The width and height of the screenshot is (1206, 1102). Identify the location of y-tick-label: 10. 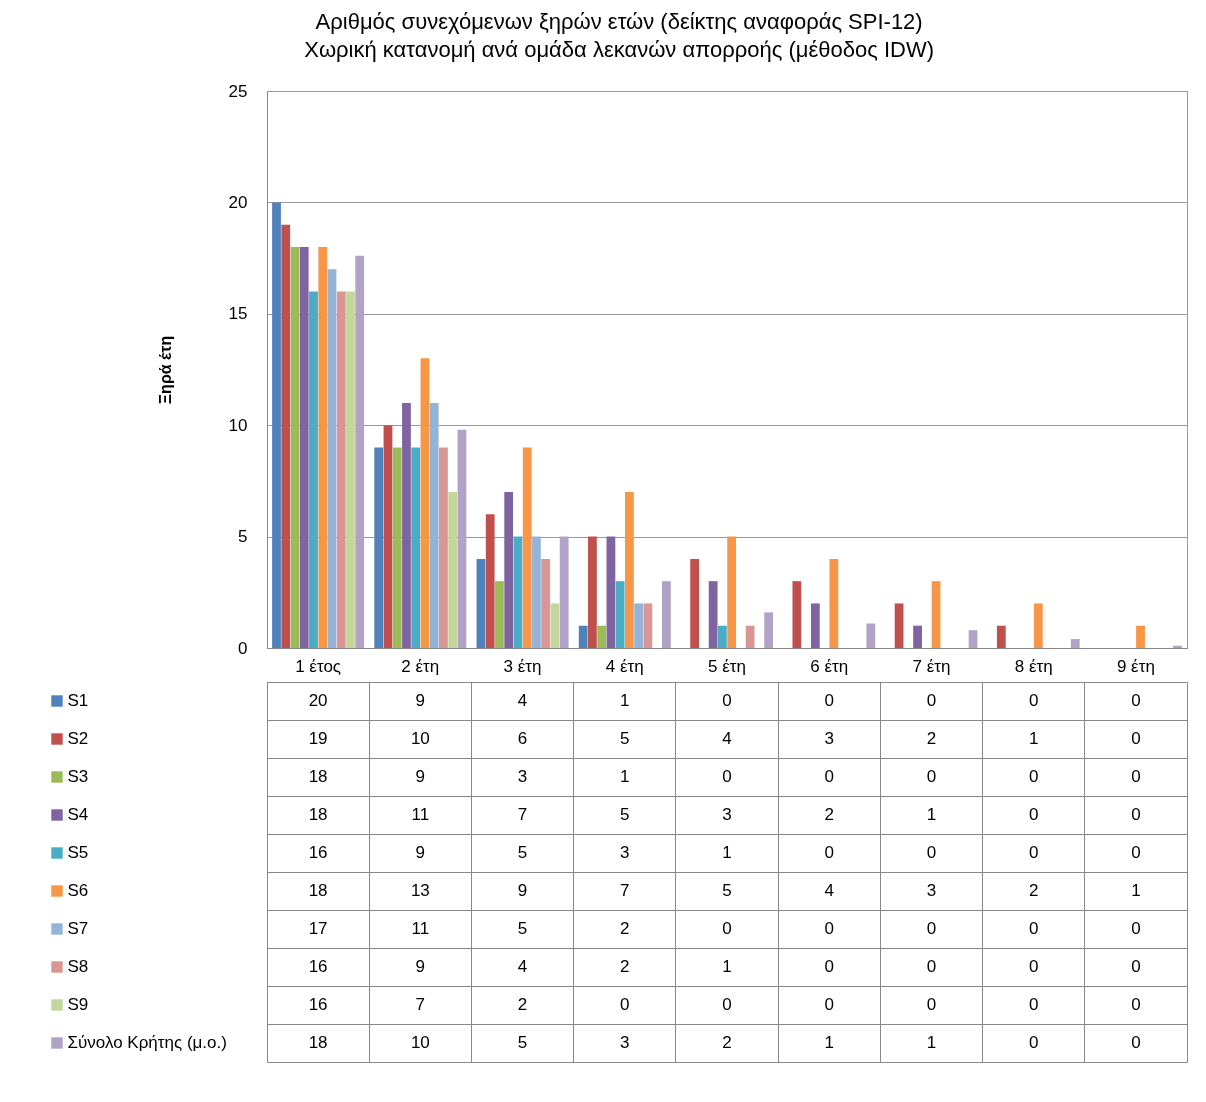
(238, 425).